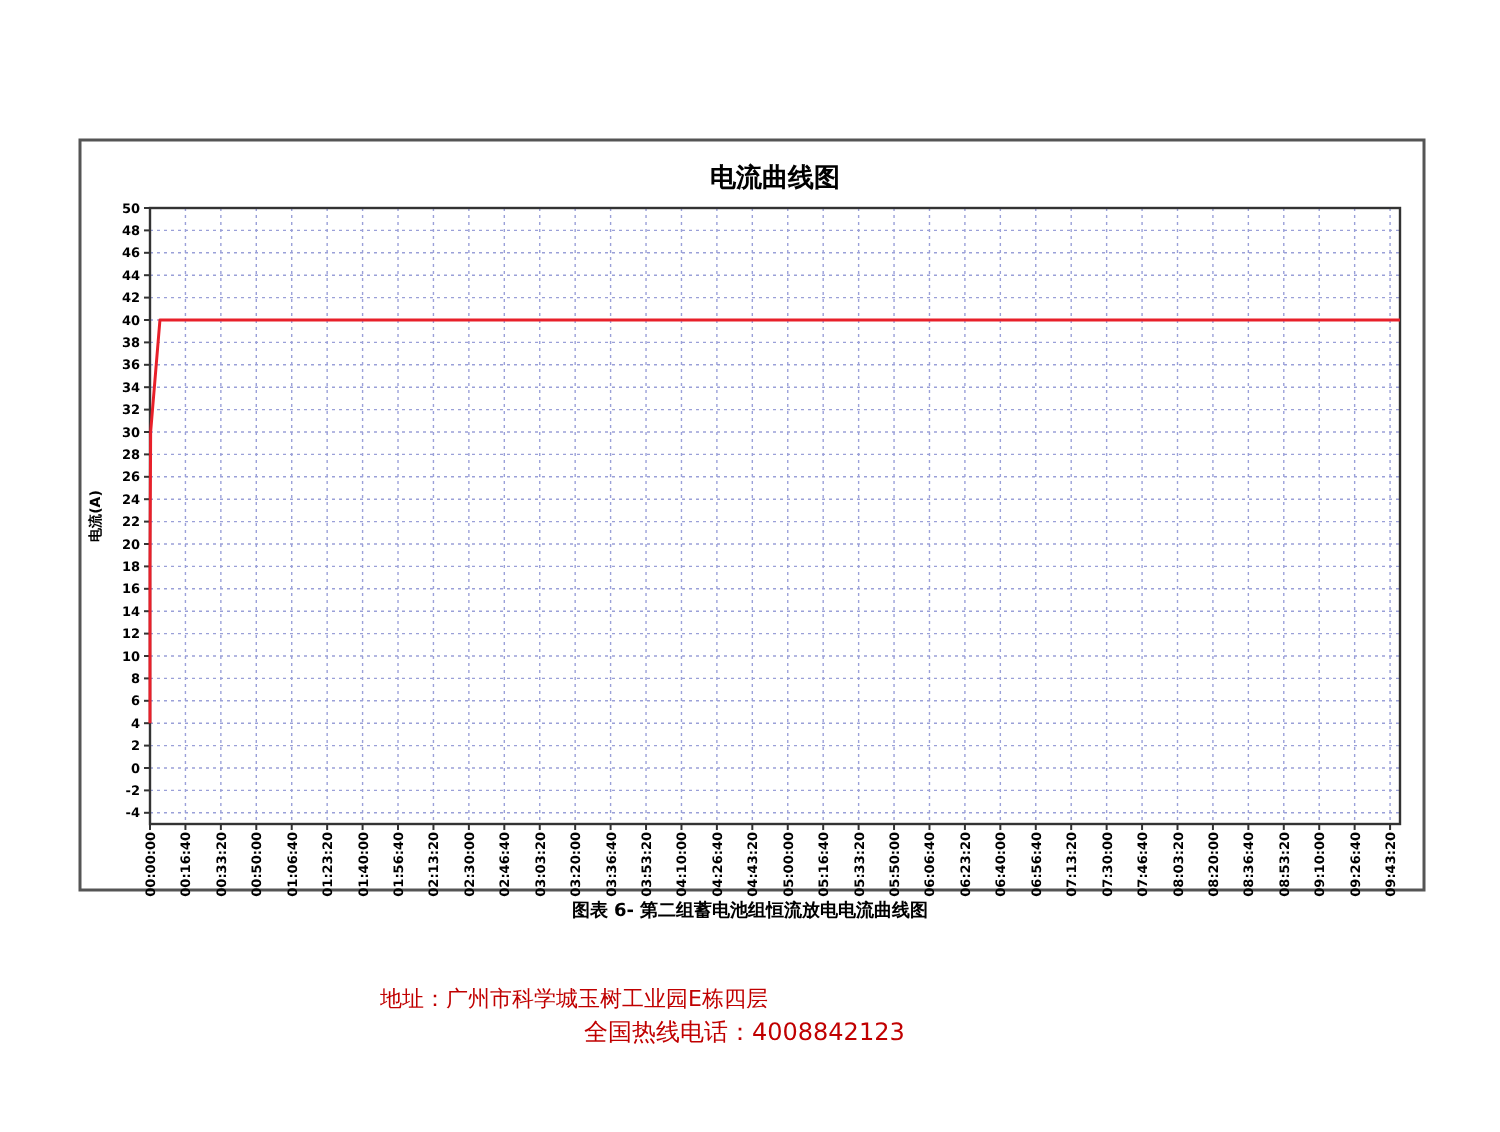 The height and width of the screenshot is (1132, 1500). Describe the element at coordinates (750, 911) in the screenshot. I see `text: 图表 6- 第二组蓄电池组恒流放电电流曲线图` at that location.